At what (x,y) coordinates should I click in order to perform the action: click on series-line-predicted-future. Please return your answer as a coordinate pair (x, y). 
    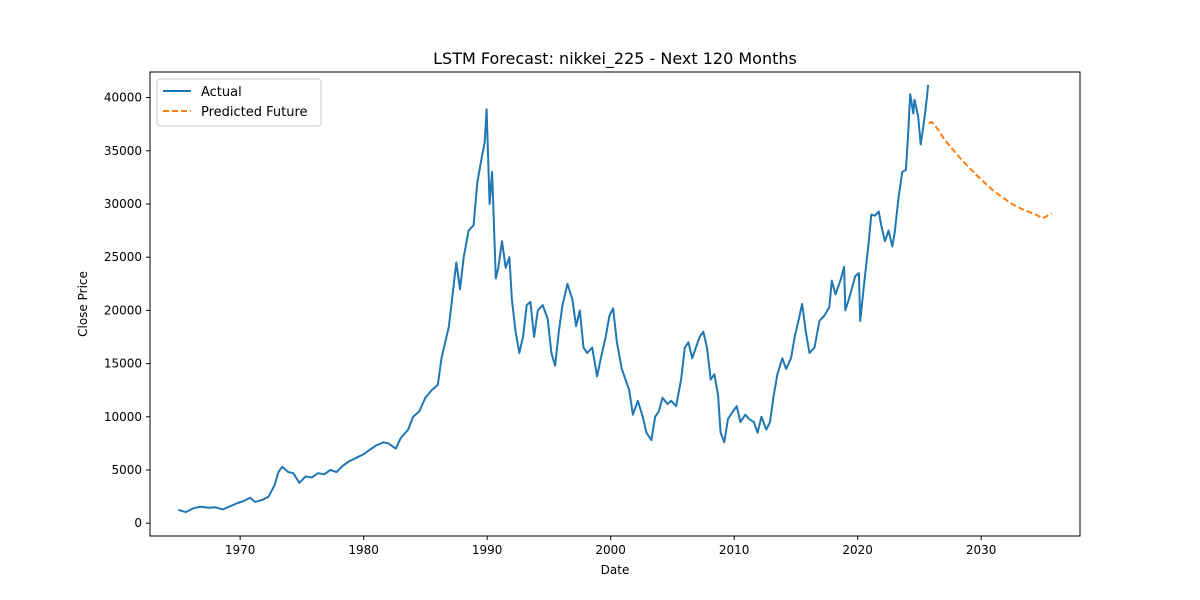
    Looking at the image, I should click on (990, 170).